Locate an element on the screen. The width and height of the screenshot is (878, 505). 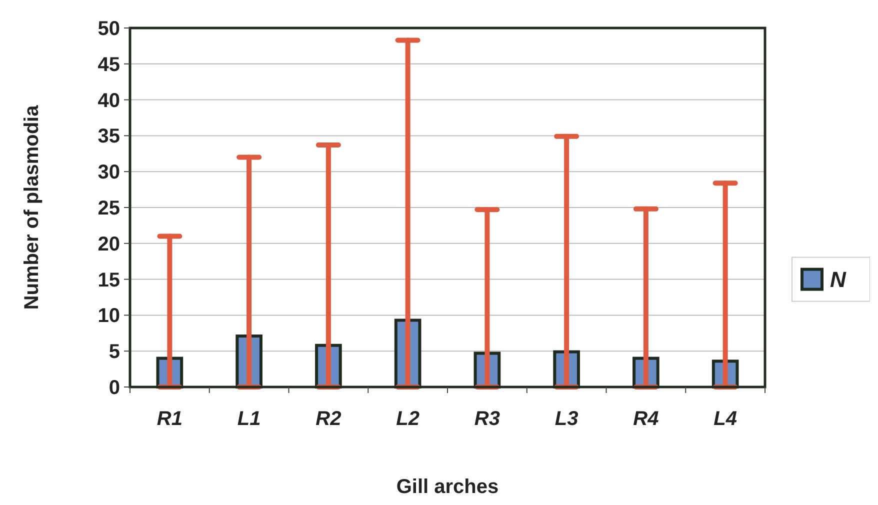
x-tick-label: R2 is located at coordinates (329, 419).